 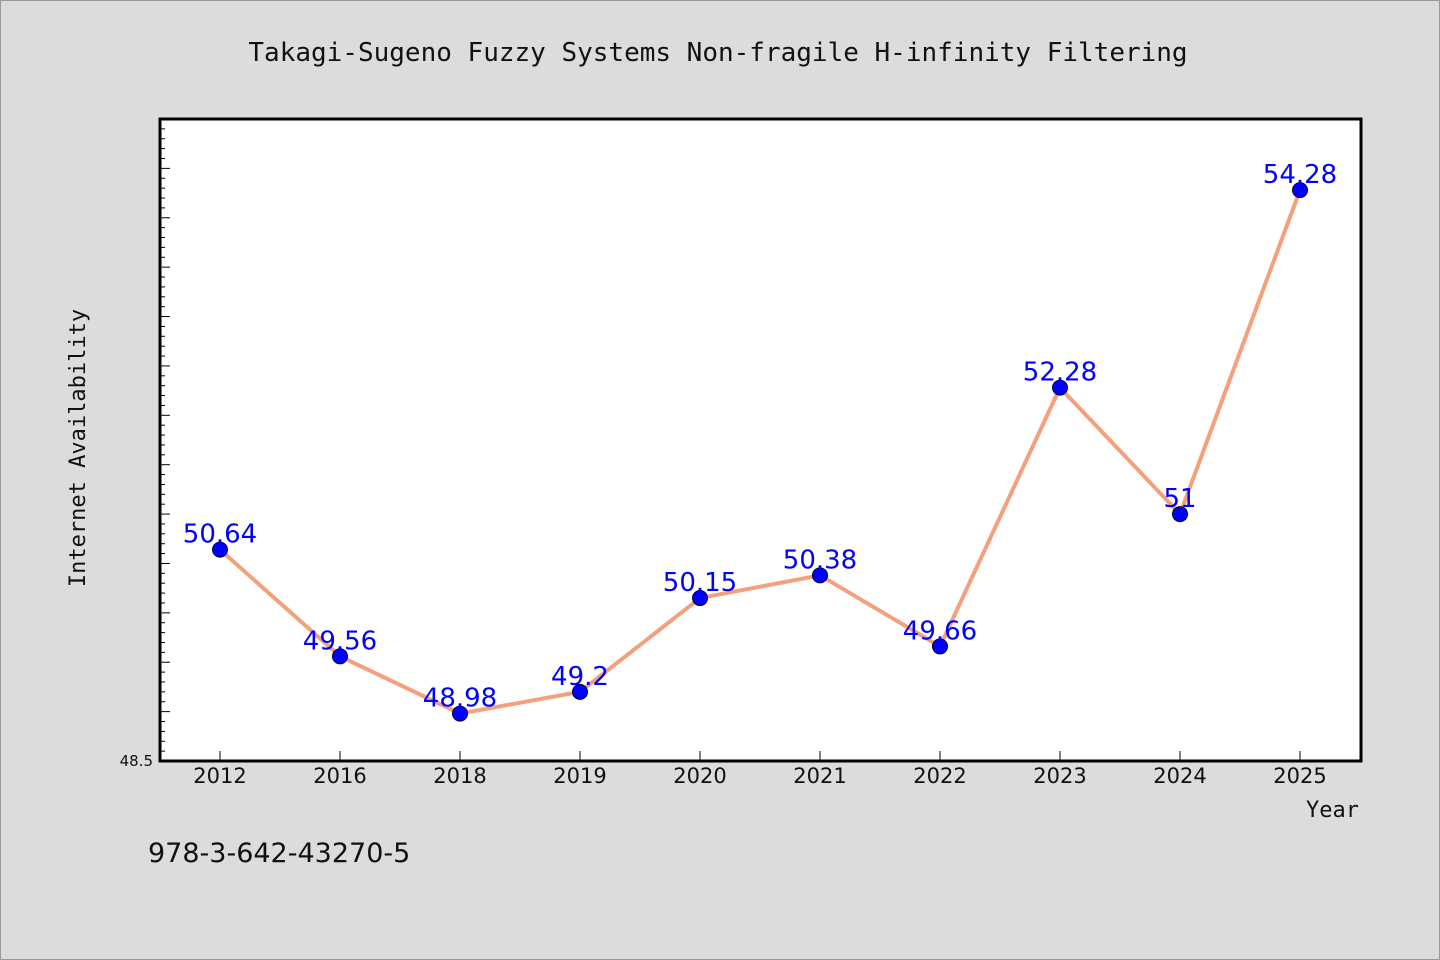 I want to click on x-tick-label: 2016, so click(x=339, y=776).